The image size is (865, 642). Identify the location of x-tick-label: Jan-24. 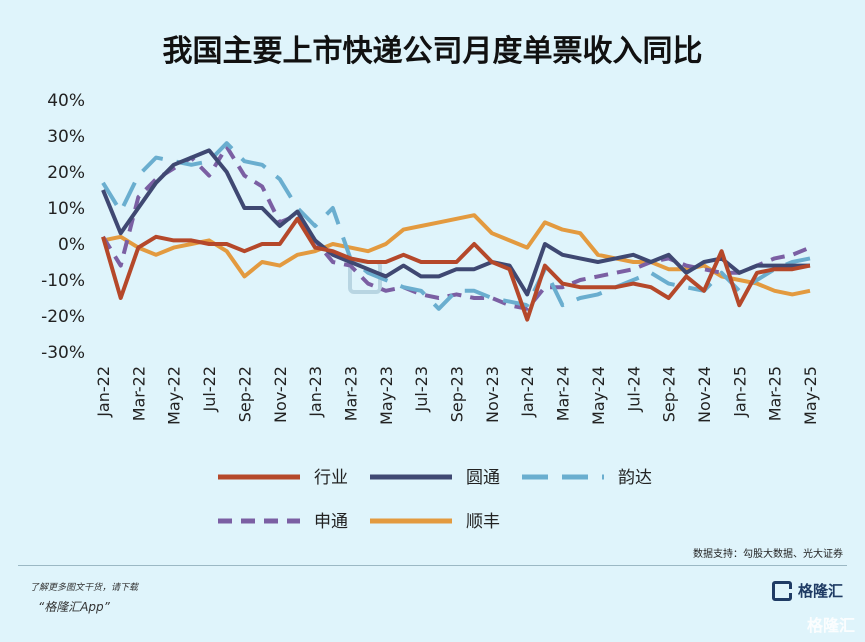
(527, 392).